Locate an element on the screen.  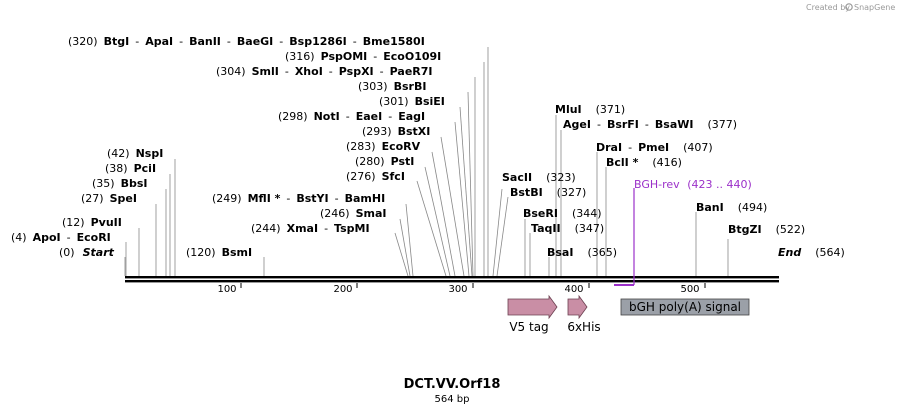
enzyme-label-smai: (246) SmaI is located at coordinates (353, 213).